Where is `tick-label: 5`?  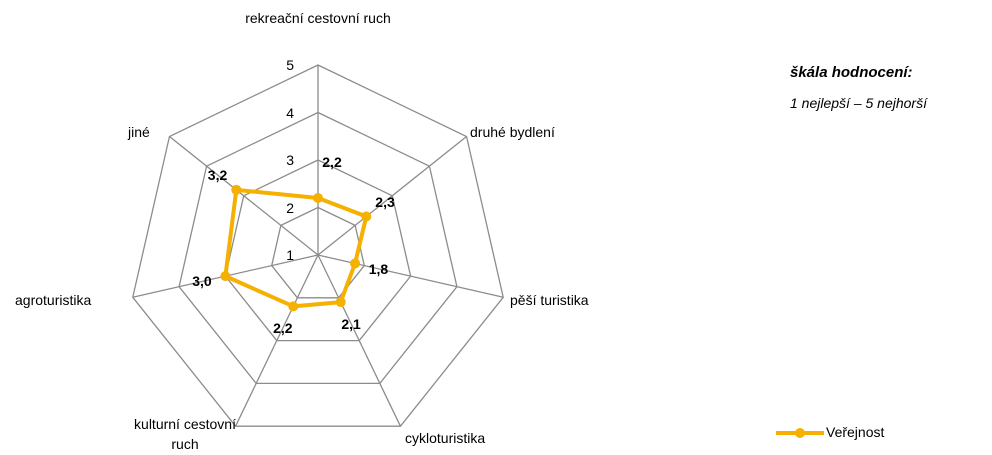 tick-label: 5 is located at coordinates (290, 65).